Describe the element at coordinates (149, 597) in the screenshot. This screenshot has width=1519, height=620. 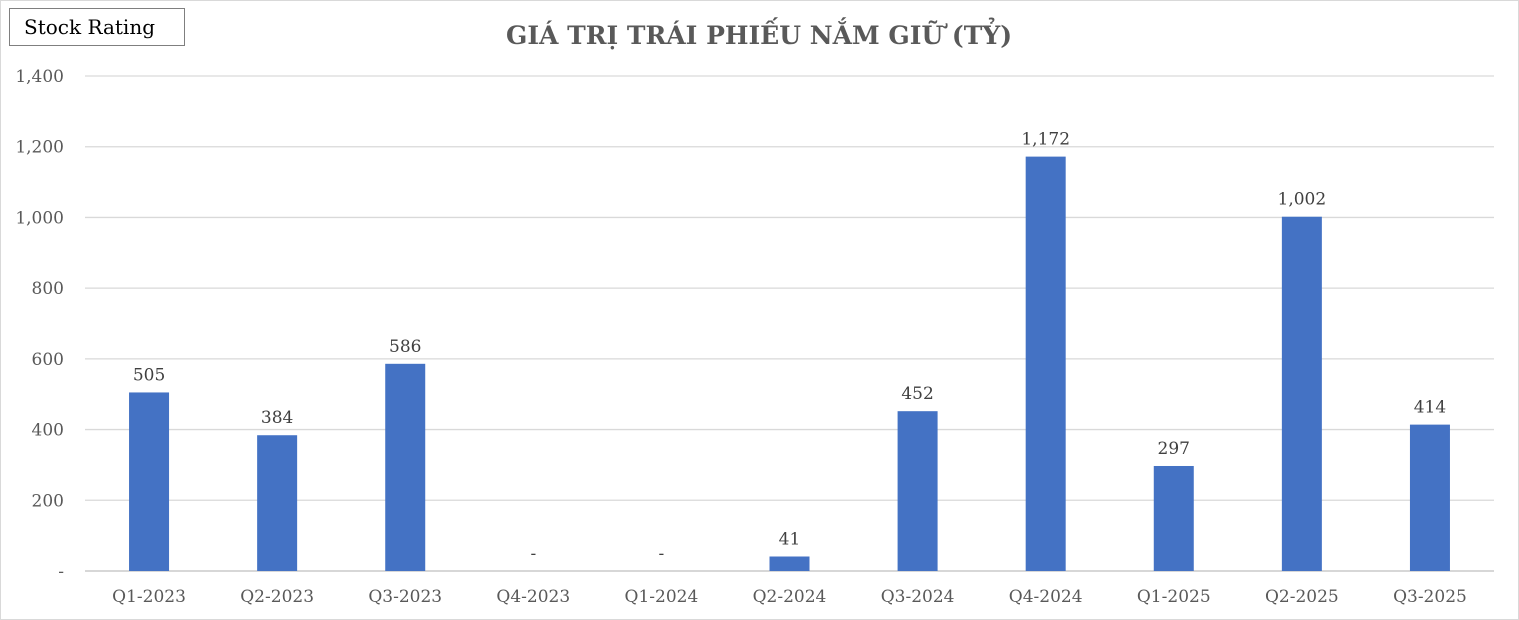
I see `x-tick-label: Q1-2023` at that location.